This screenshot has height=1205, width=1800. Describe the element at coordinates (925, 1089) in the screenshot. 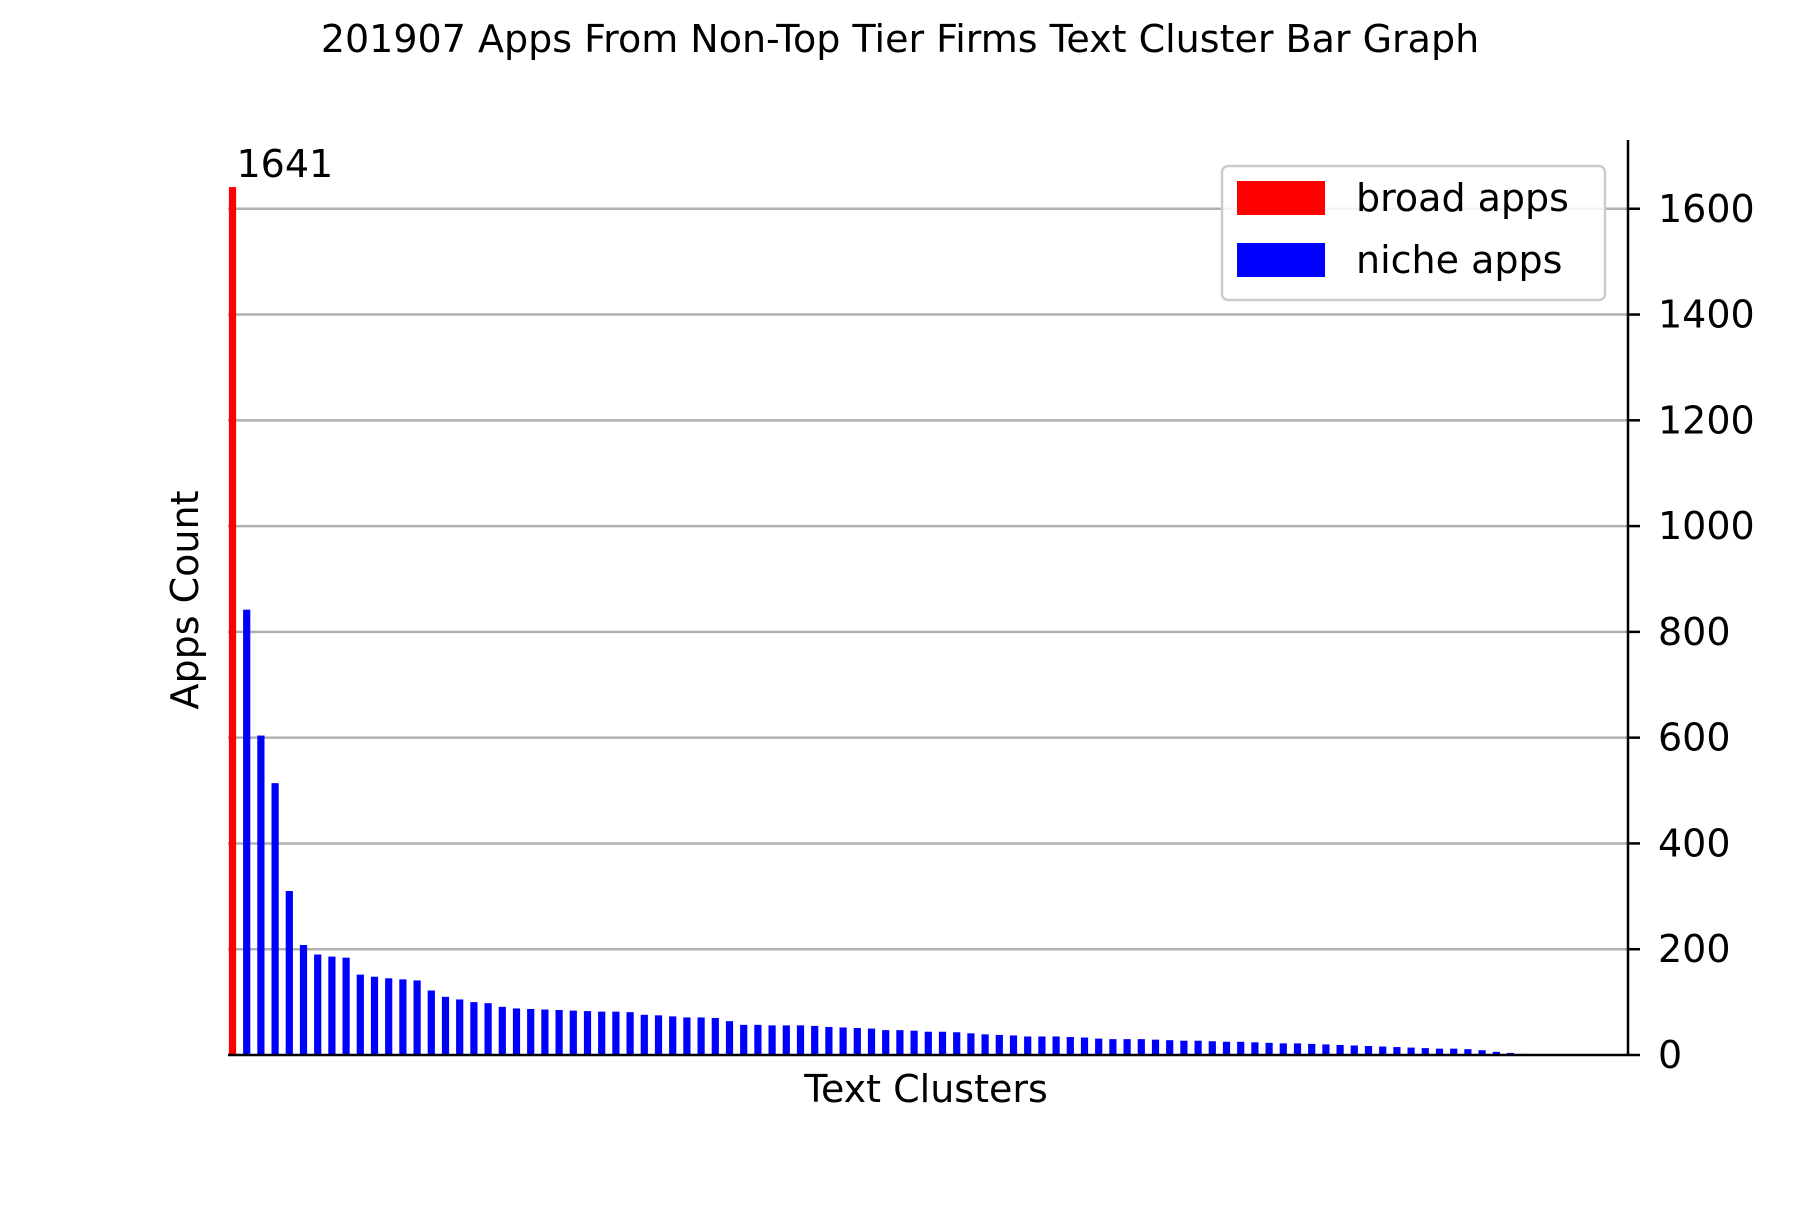

I see `x-axis-label: Text Clusters` at that location.